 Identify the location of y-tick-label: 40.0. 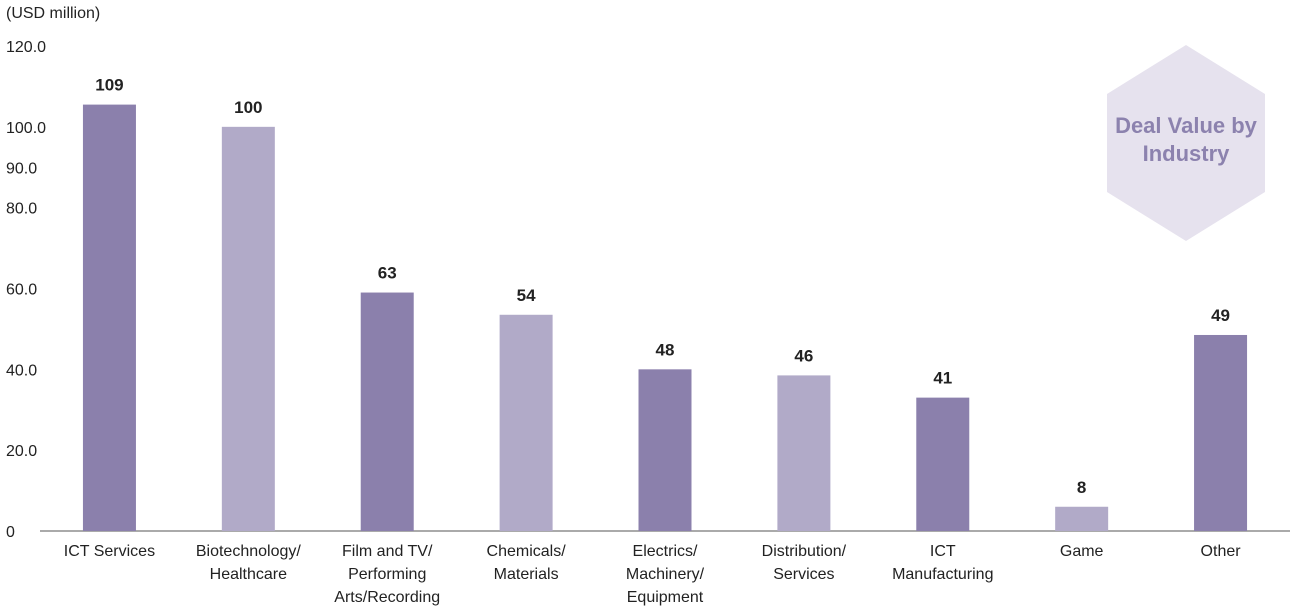
(21, 370).